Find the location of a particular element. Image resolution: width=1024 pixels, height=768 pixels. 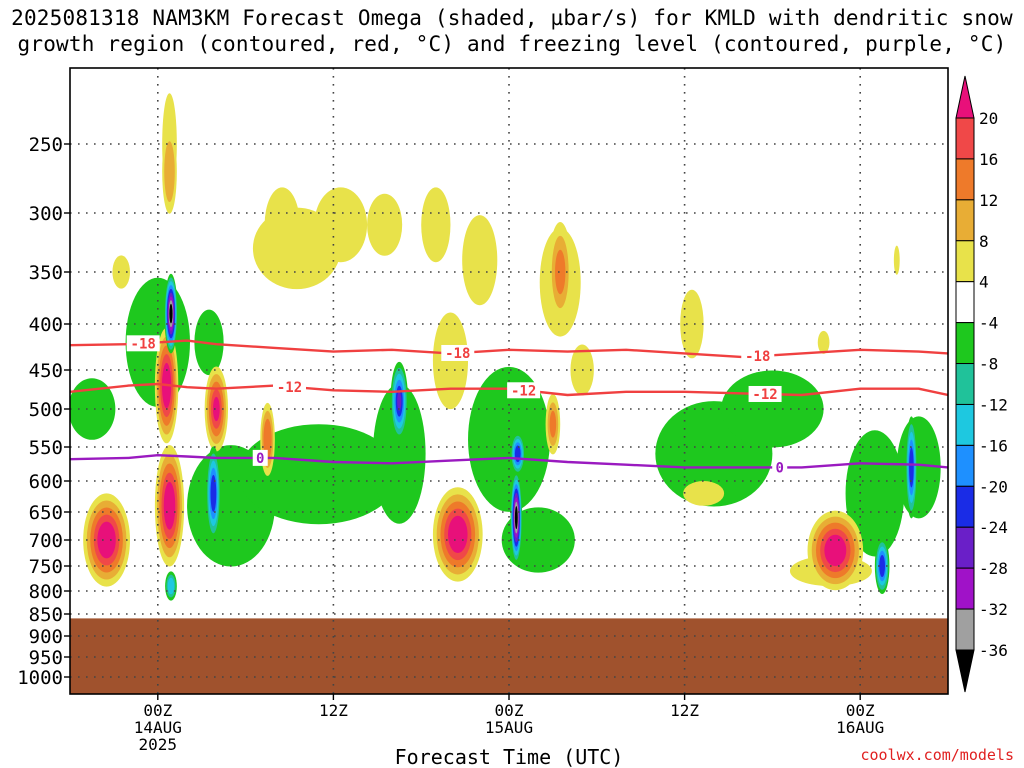

ground-layer is located at coordinates (509, 656).